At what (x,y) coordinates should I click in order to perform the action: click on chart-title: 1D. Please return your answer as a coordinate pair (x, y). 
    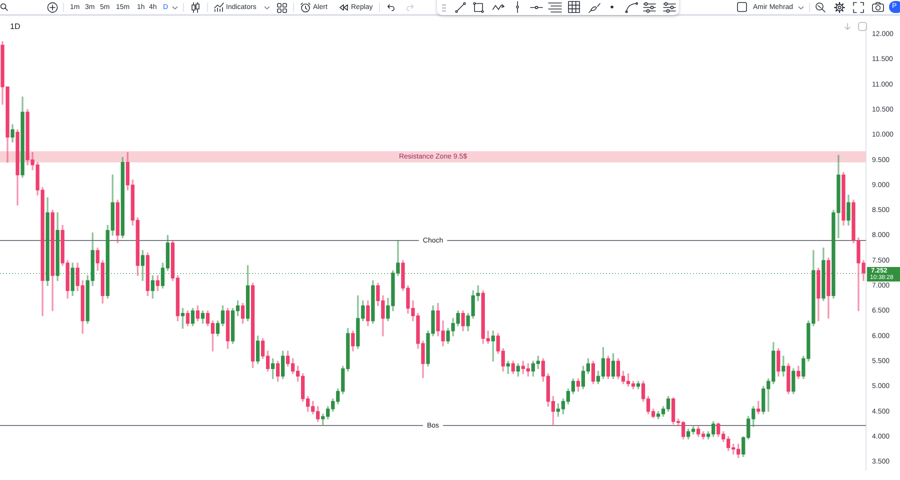
    Looking at the image, I should click on (15, 26).